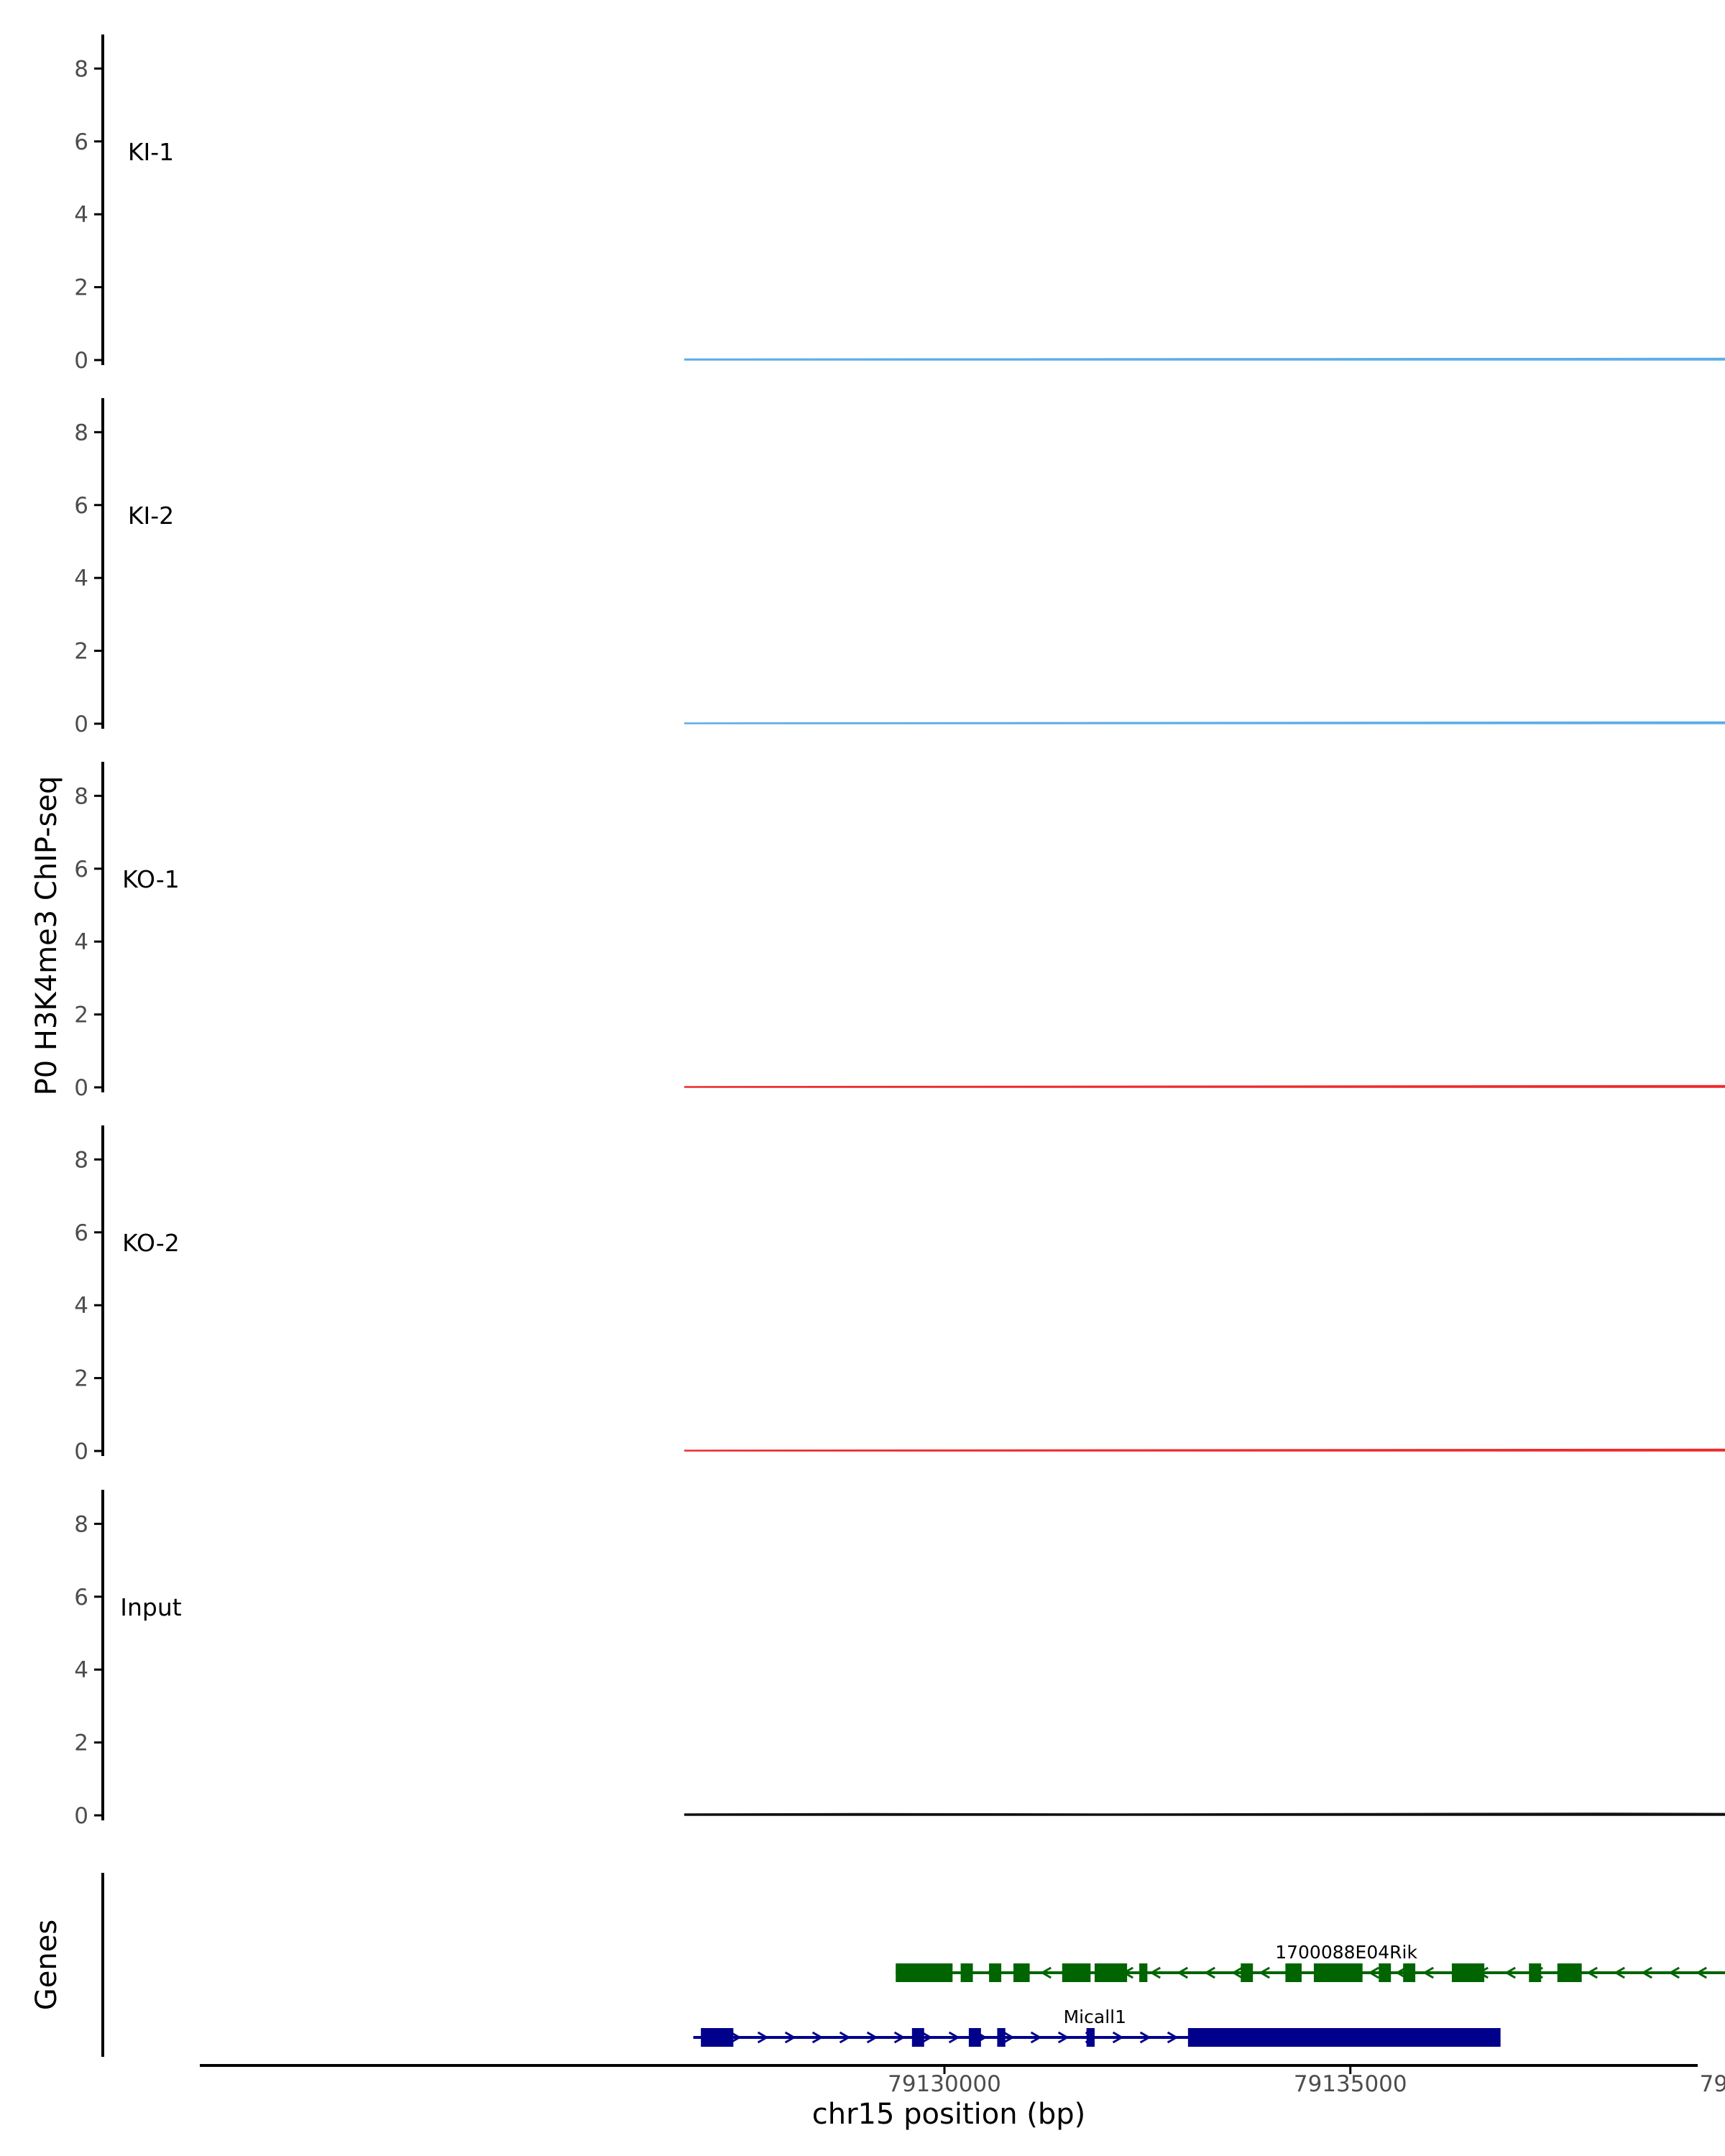  What do you see at coordinates (1712, 2084) in the screenshot?
I see `x-tick-label: 79140000` at bounding box center [1712, 2084].